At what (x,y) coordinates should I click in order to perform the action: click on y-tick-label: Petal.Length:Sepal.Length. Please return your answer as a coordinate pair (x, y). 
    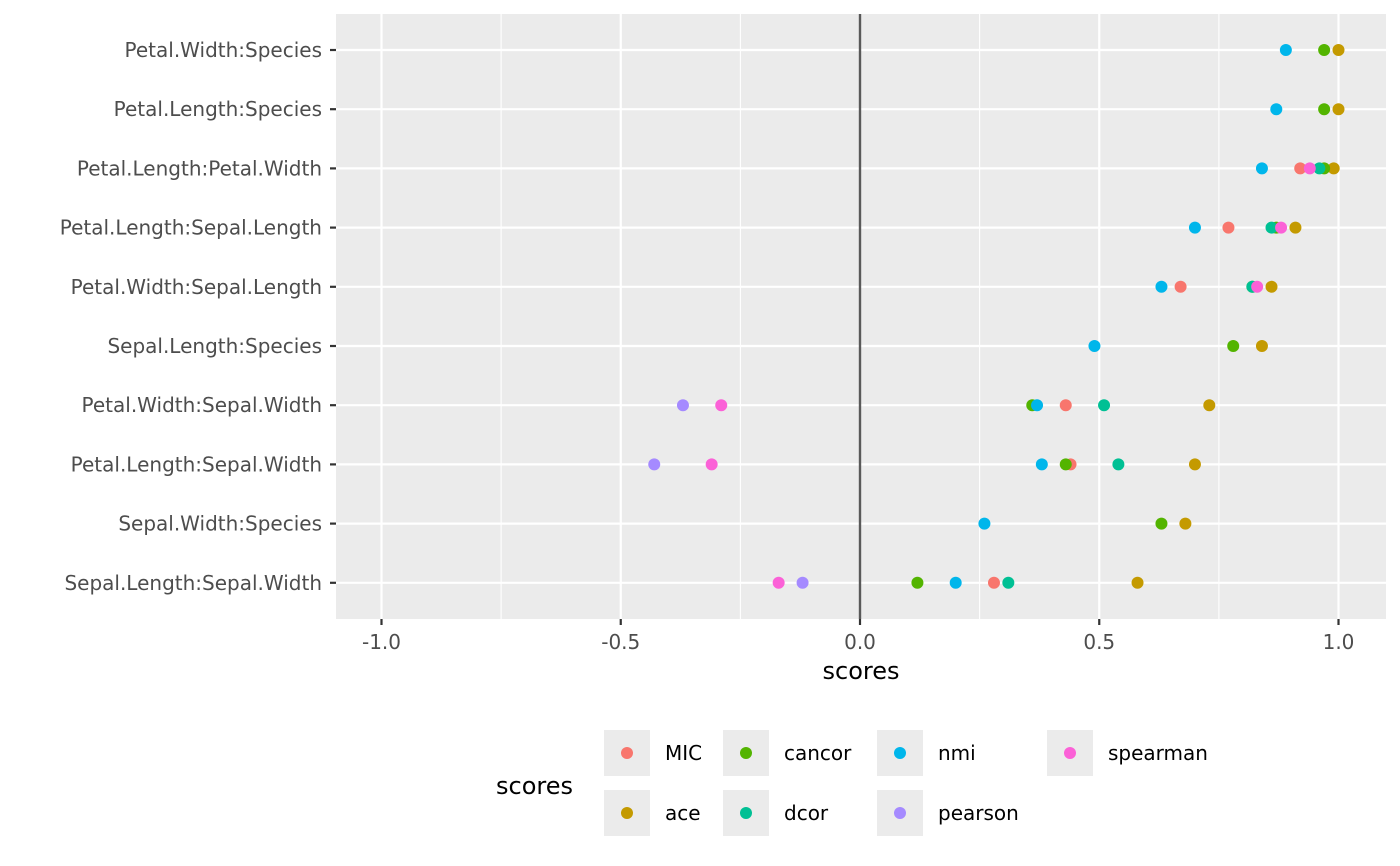
    Looking at the image, I should click on (191, 228).